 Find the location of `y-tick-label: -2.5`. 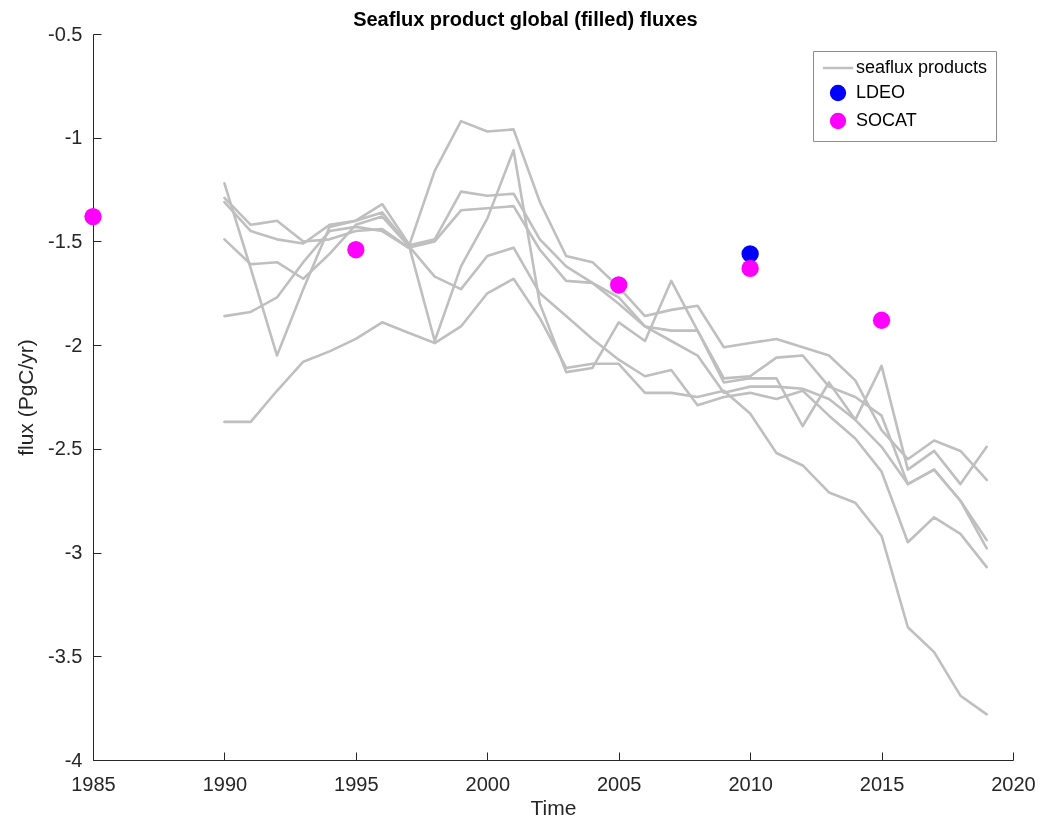

y-tick-label: -2.5 is located at coordinates (65, 448).